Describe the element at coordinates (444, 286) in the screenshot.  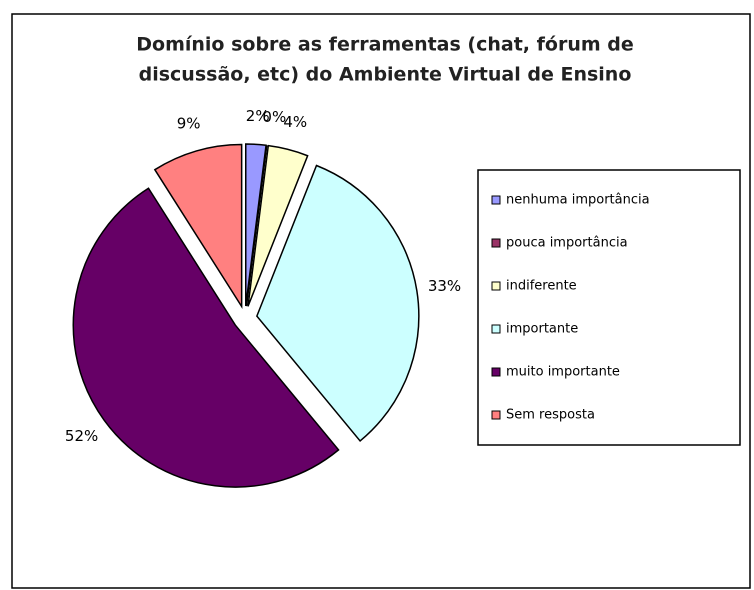
I see `data-label: 33%` at that location.